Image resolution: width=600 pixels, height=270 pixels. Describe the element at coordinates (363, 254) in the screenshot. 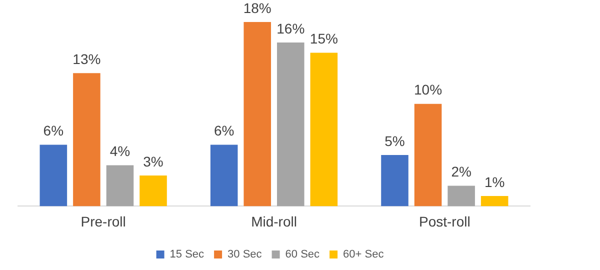

I see `legend-label: 60+ Sec` at that location.